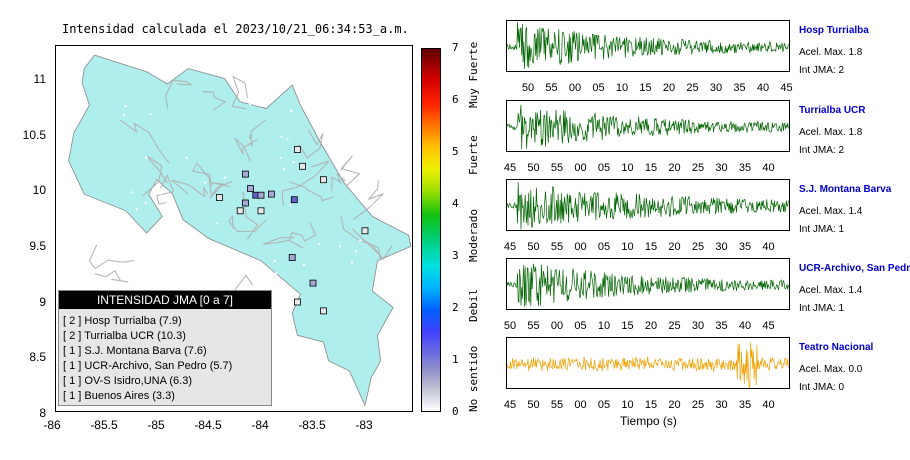 The height and width of the screenshot is (460, 910). What do you see at coordinates (831, 52) in the screenshot?
I see `station-acel-max: Acel. Max. 1.8` at bounding box center [831, 52].